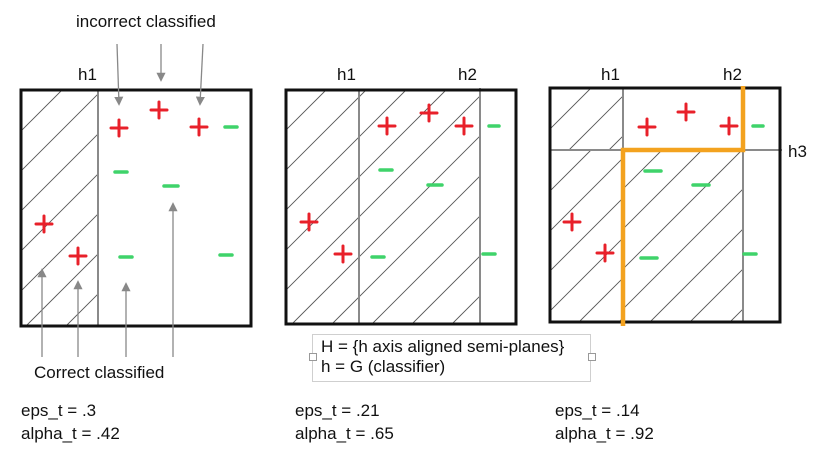  I want to click on legend-line-2: h = G (classifier), so click(383, 366).